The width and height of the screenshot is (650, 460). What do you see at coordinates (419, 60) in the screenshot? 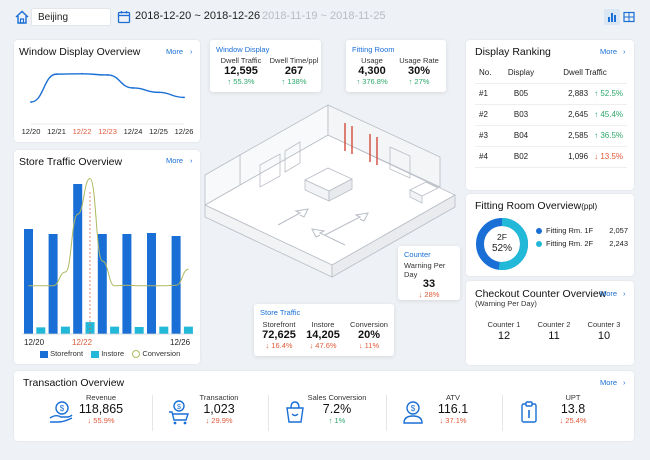
I see `usage-rate-label: Usage Rate` at bounding box center [419, 60].